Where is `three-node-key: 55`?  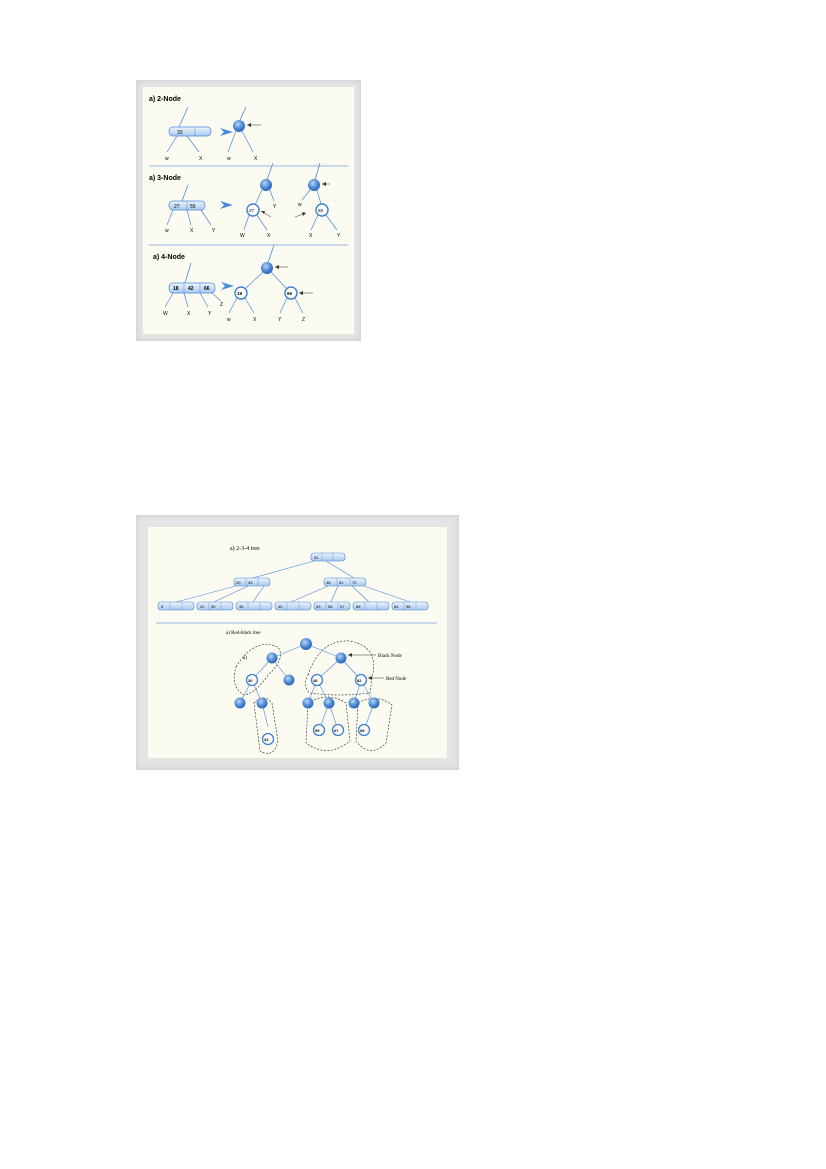
three-node-key: 55 is located at coordinates (193, 207).